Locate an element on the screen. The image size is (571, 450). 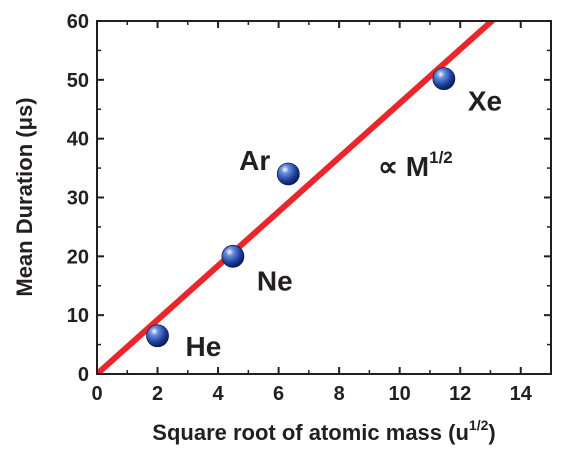
data-point-he is located at coordinates (157, 336).